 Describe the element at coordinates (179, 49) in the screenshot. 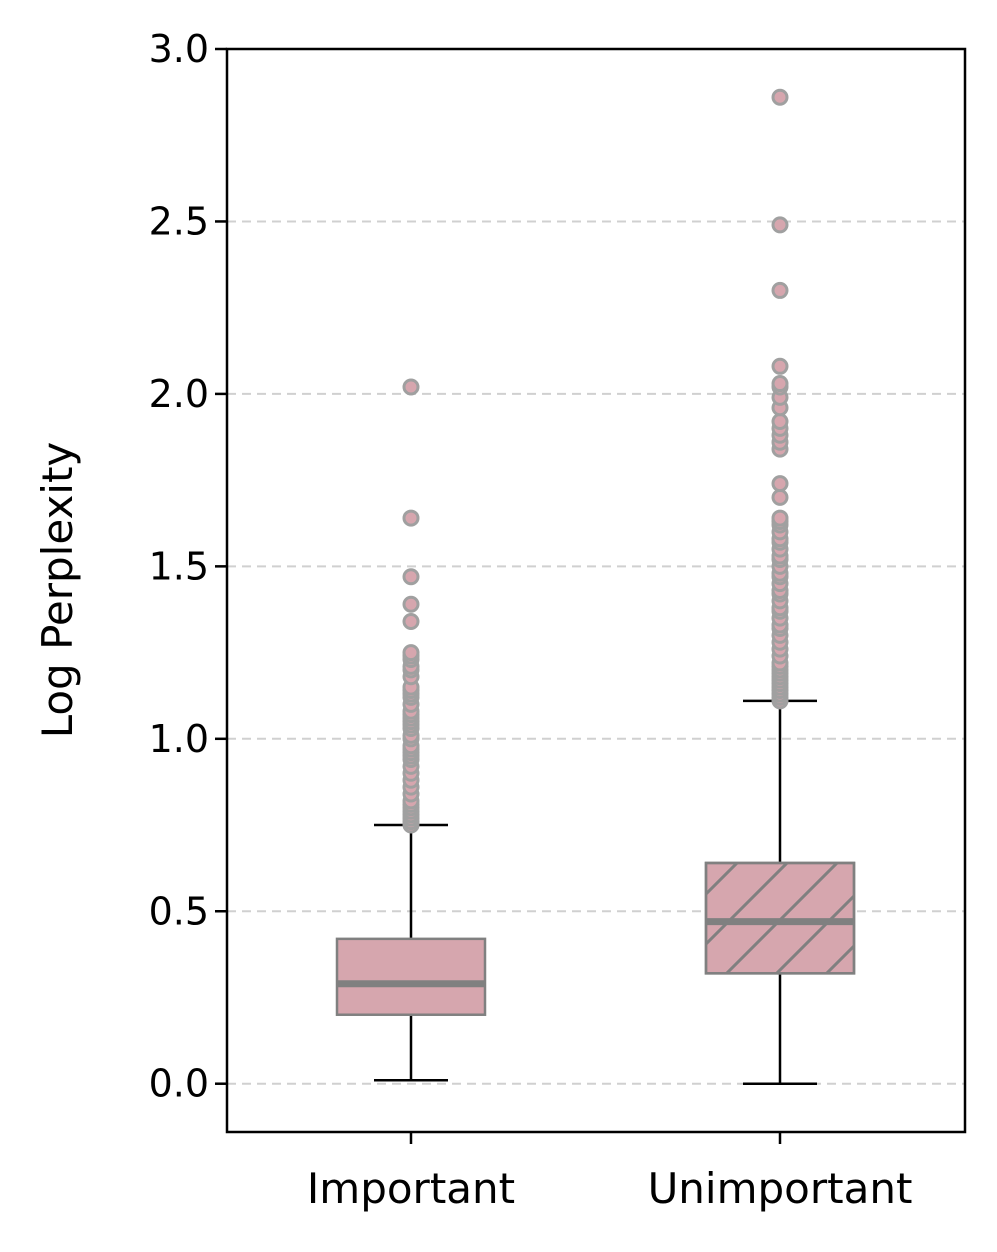

I see `y-tick-label: 3.0` at that location.